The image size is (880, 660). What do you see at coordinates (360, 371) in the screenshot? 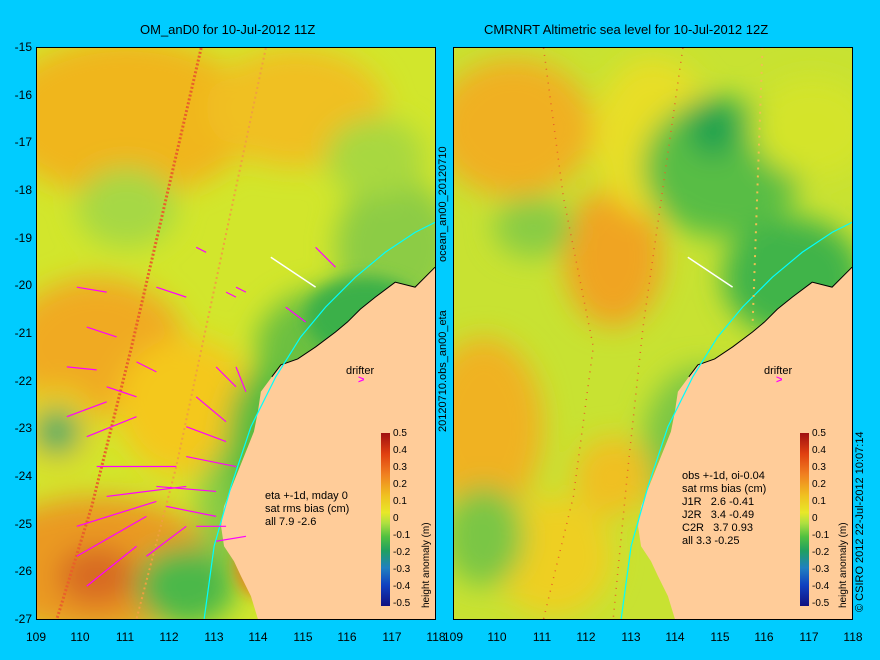
I see `drifter-label-left: drifter` at bounding box center [360, 371].